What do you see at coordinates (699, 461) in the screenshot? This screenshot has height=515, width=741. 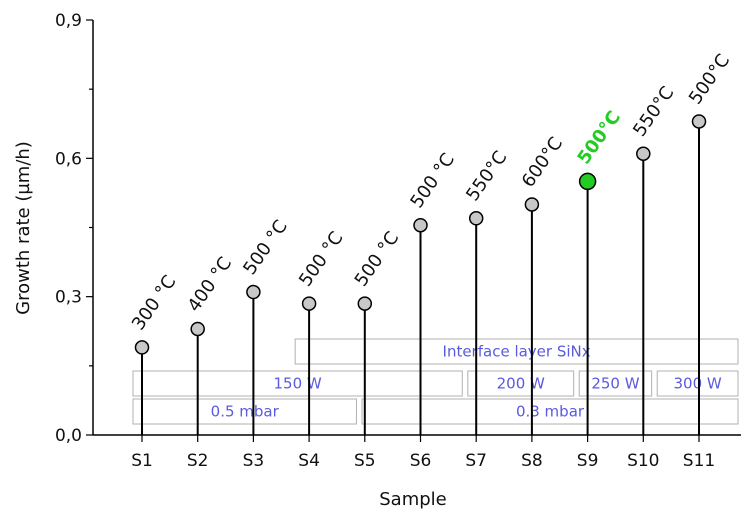 I see `x-tick-label: S11` at bounding box center [699, 461].